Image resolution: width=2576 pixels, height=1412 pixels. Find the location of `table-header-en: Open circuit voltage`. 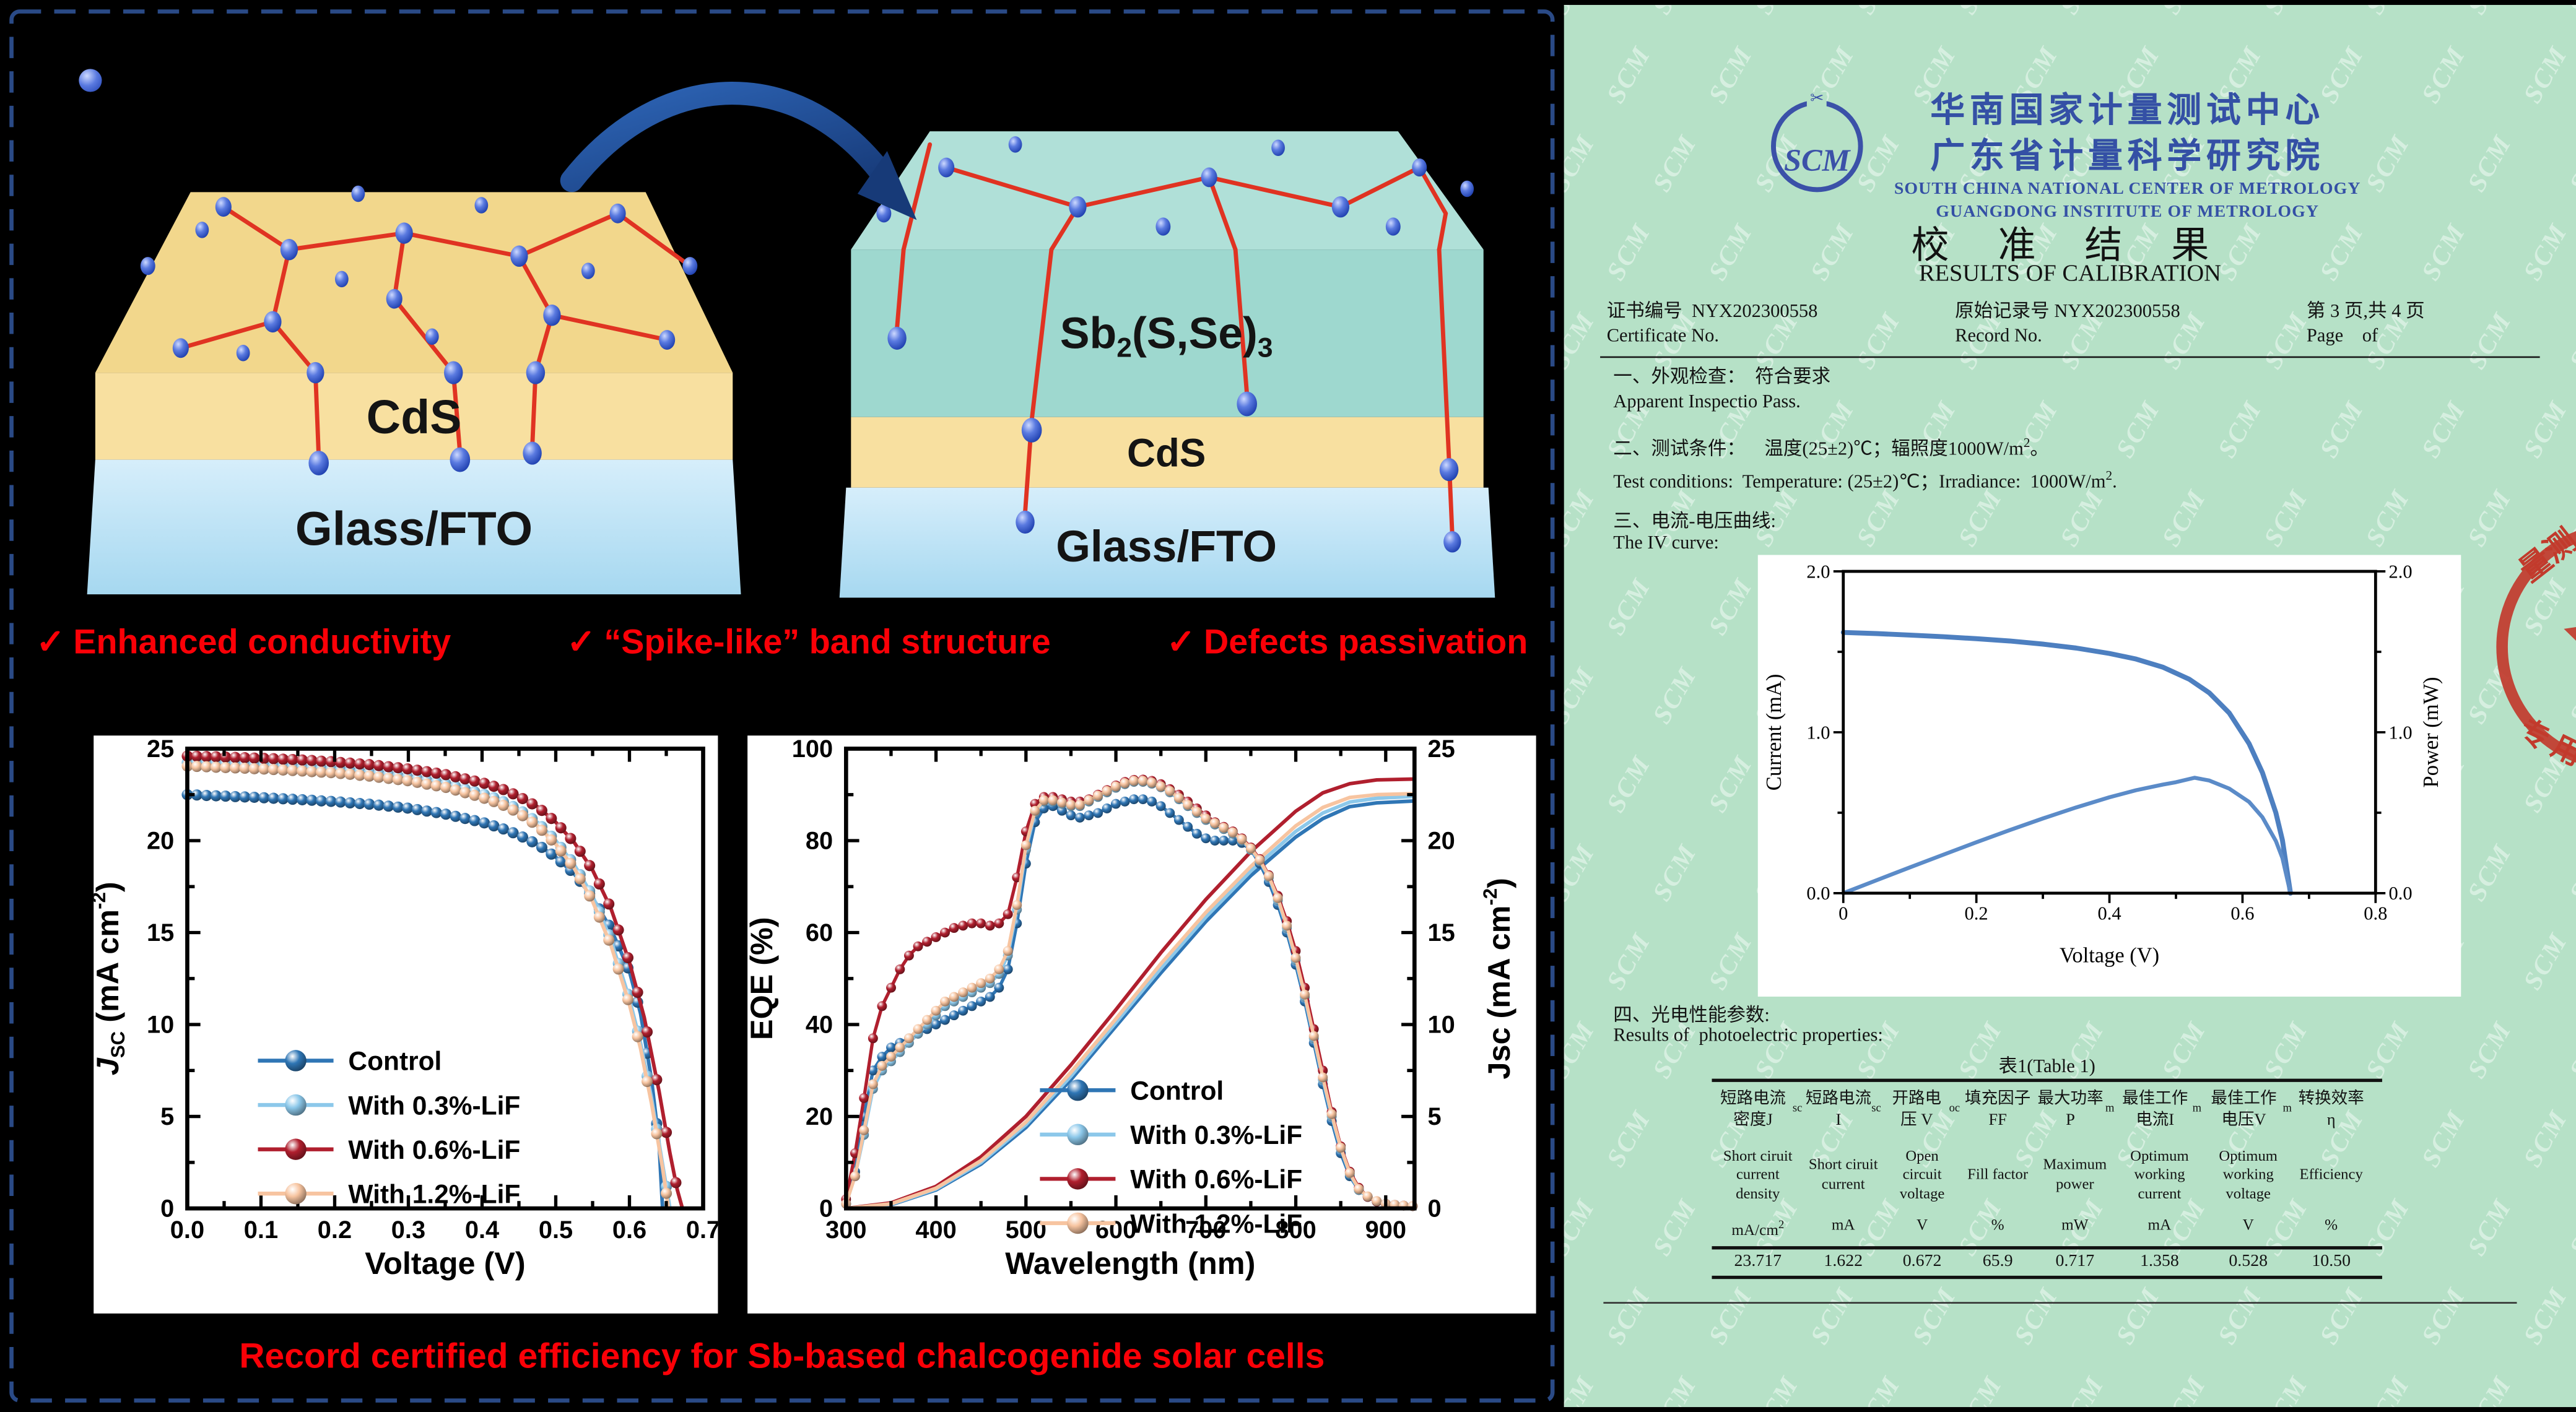

table-header-en: Open circuit voltage is located at coordinates (1922, 1175).